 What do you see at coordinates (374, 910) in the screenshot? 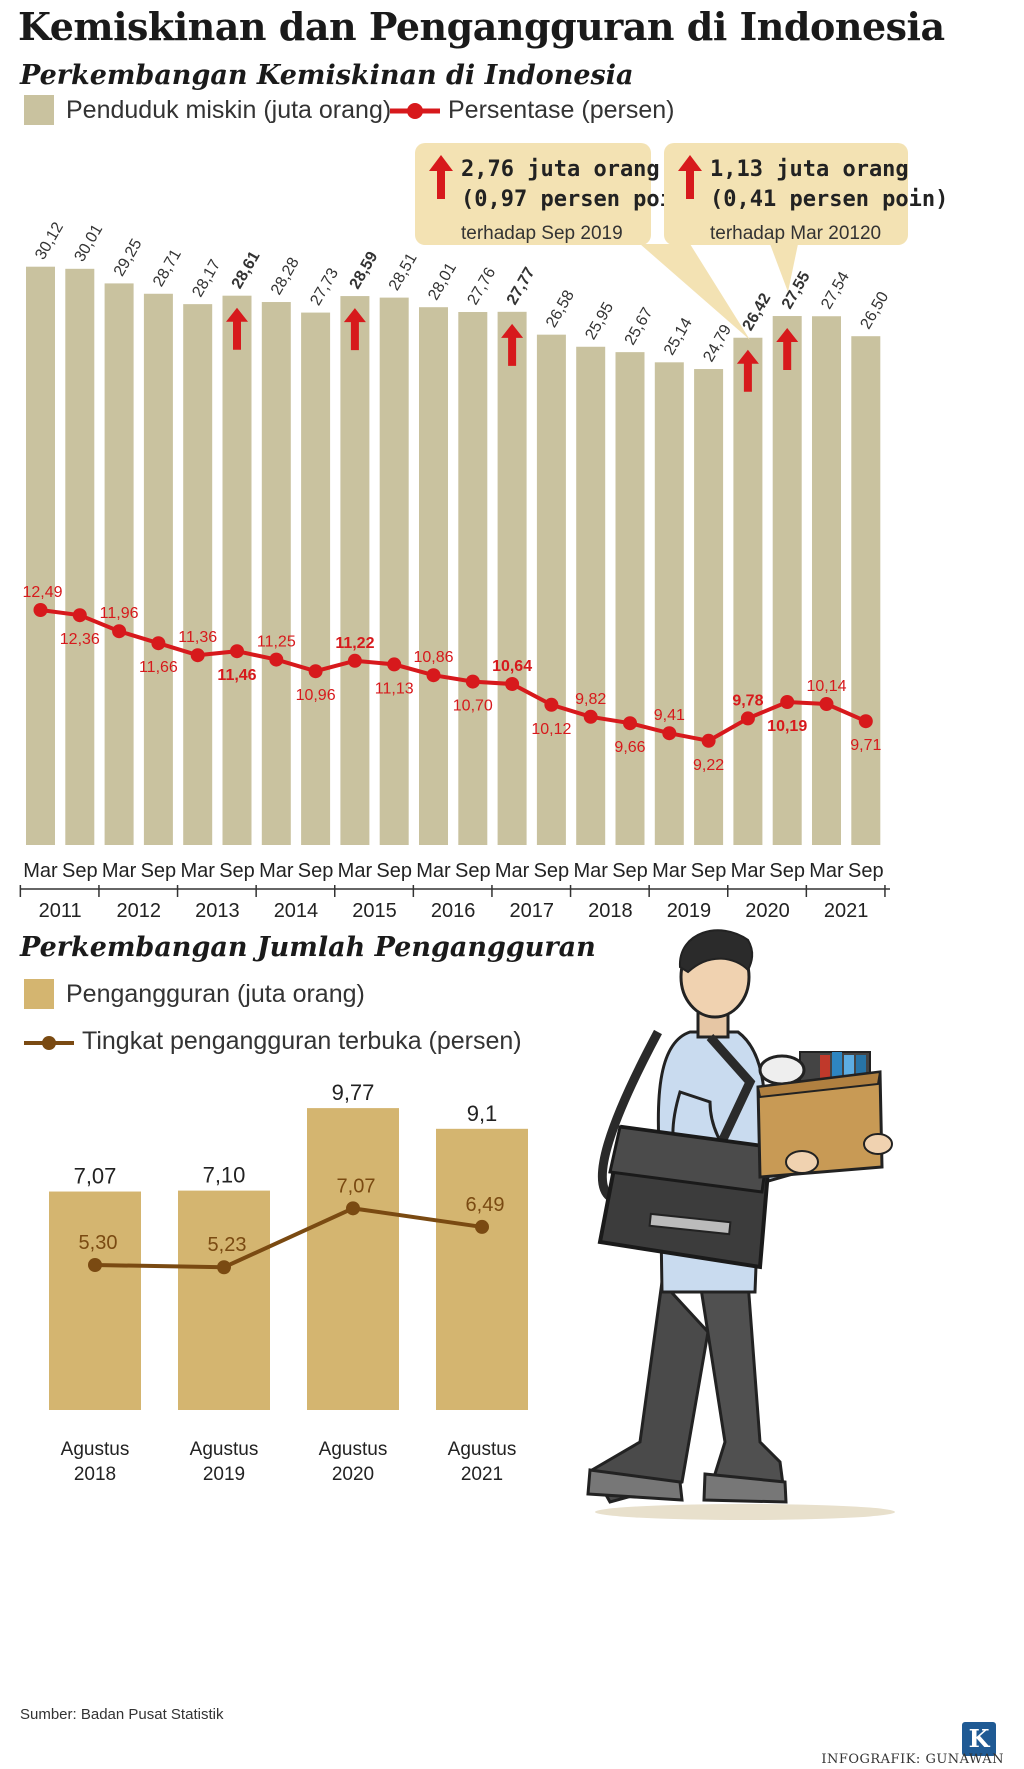
I see `year-tick-label: 2015` at bounding box center [374, 910].